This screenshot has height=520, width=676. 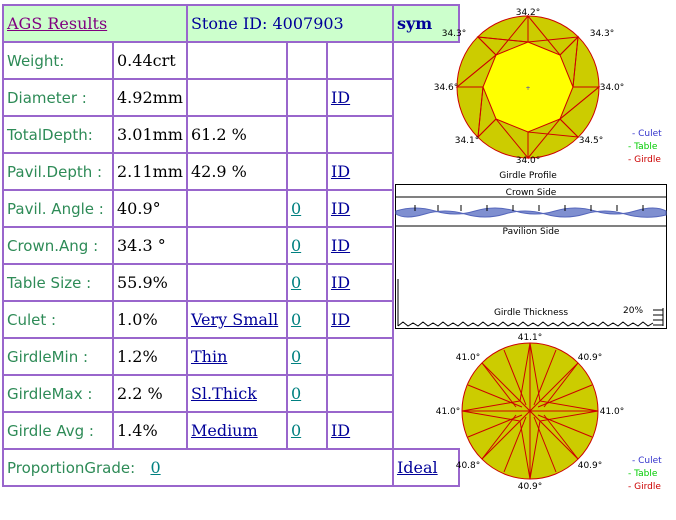 I want to click on row-value: 3.01mm, so click(x=150, y=134).